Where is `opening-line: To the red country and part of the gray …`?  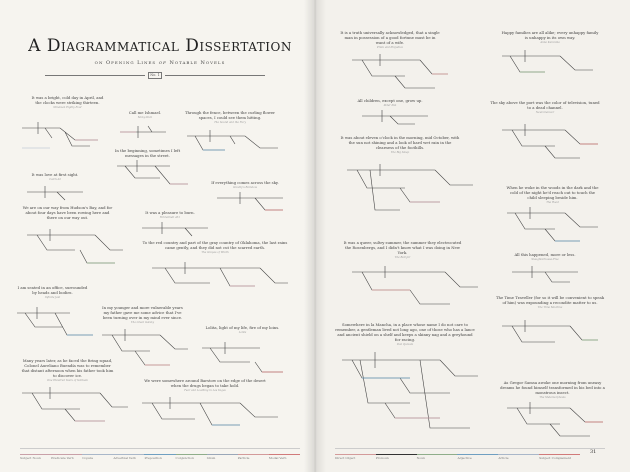 opening-line: To the red country and part of the gray … is located at coordinates (215, 245).